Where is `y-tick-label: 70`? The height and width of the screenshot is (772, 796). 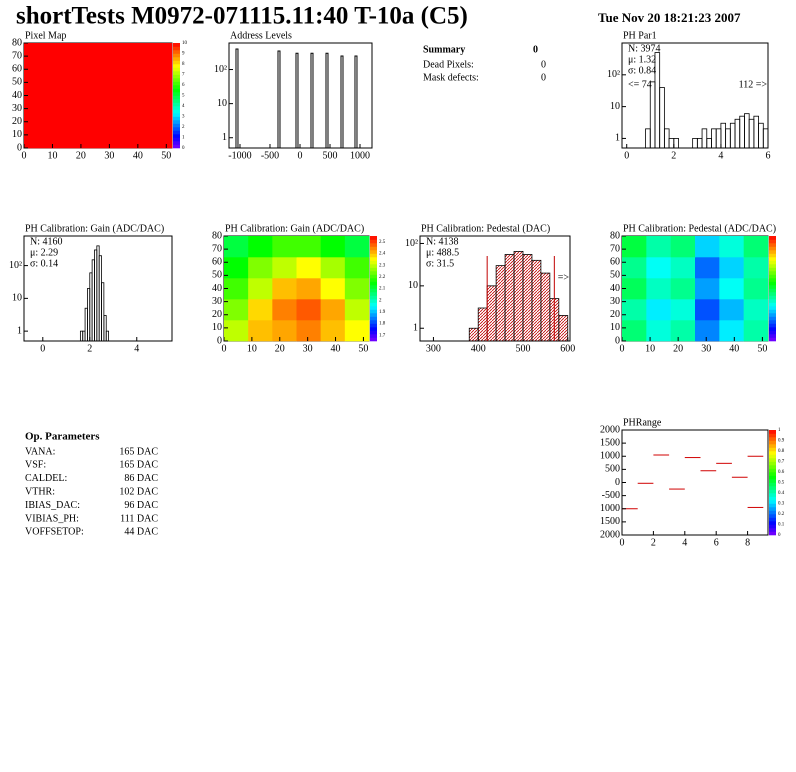 y-tick-label: 70 is located at coordinates (17, 55).